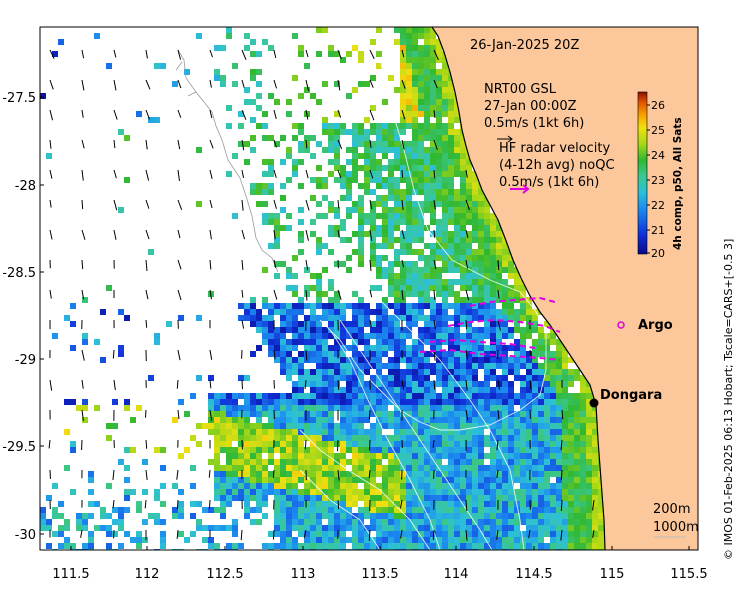 The width and height of the screenshot is (740, 592). I want to click on x-axis: 111.5 112 112.5 113 113.5 114 114.5 115 115.5, so click(380, 564).